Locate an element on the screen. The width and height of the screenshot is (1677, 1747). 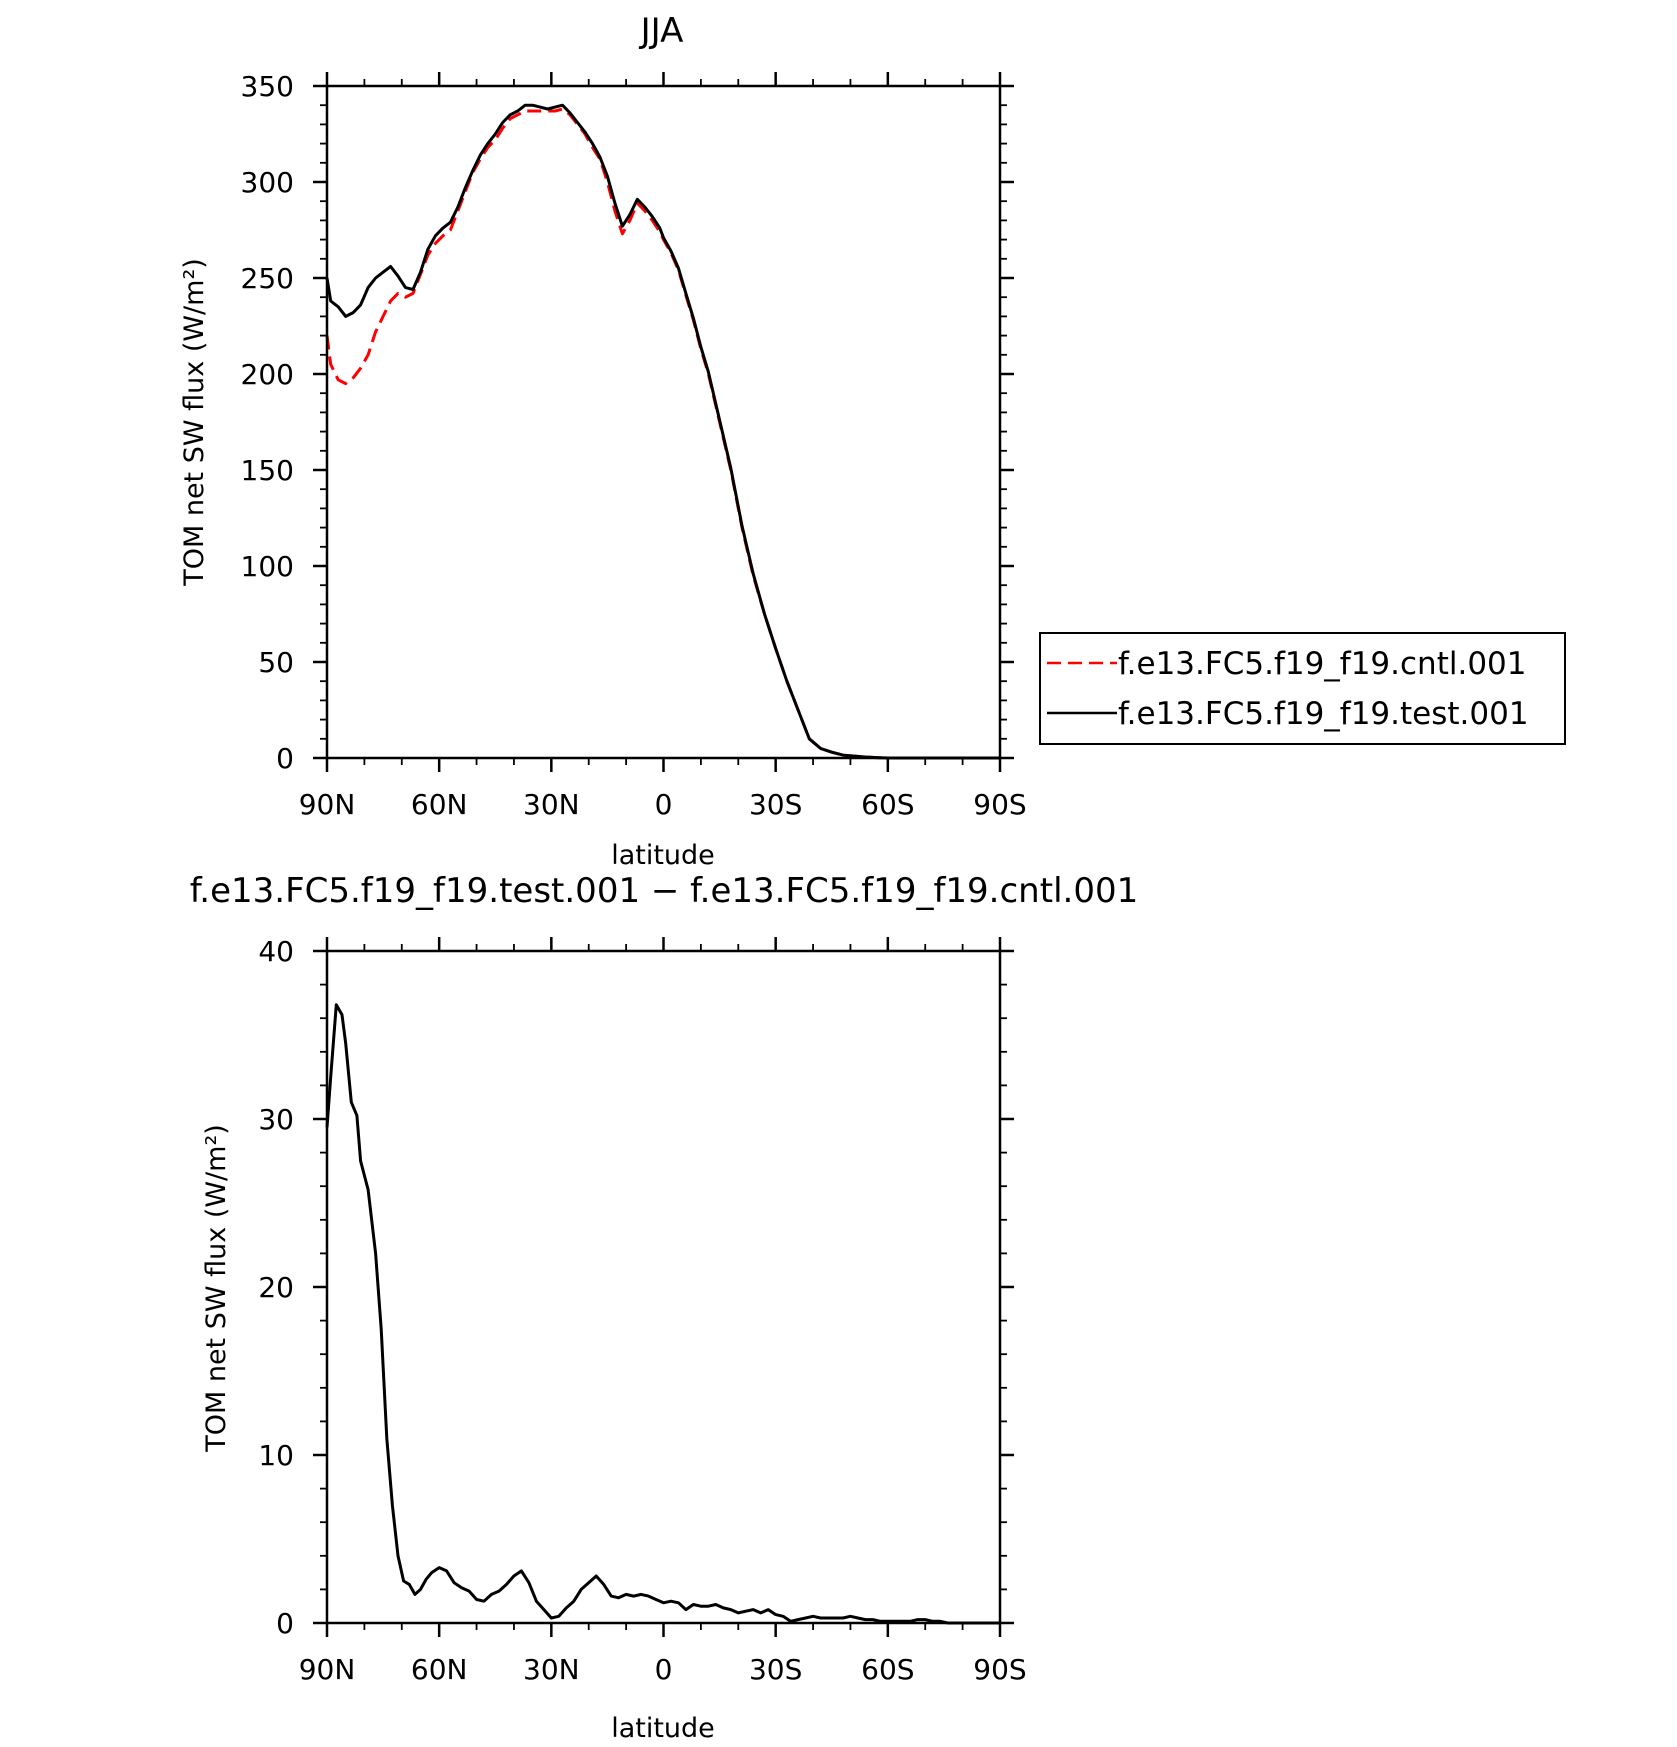
legend-label-cntl: f.e13.FC5.f19_f19.cntl.001 is located at coordinates (1322, 664).